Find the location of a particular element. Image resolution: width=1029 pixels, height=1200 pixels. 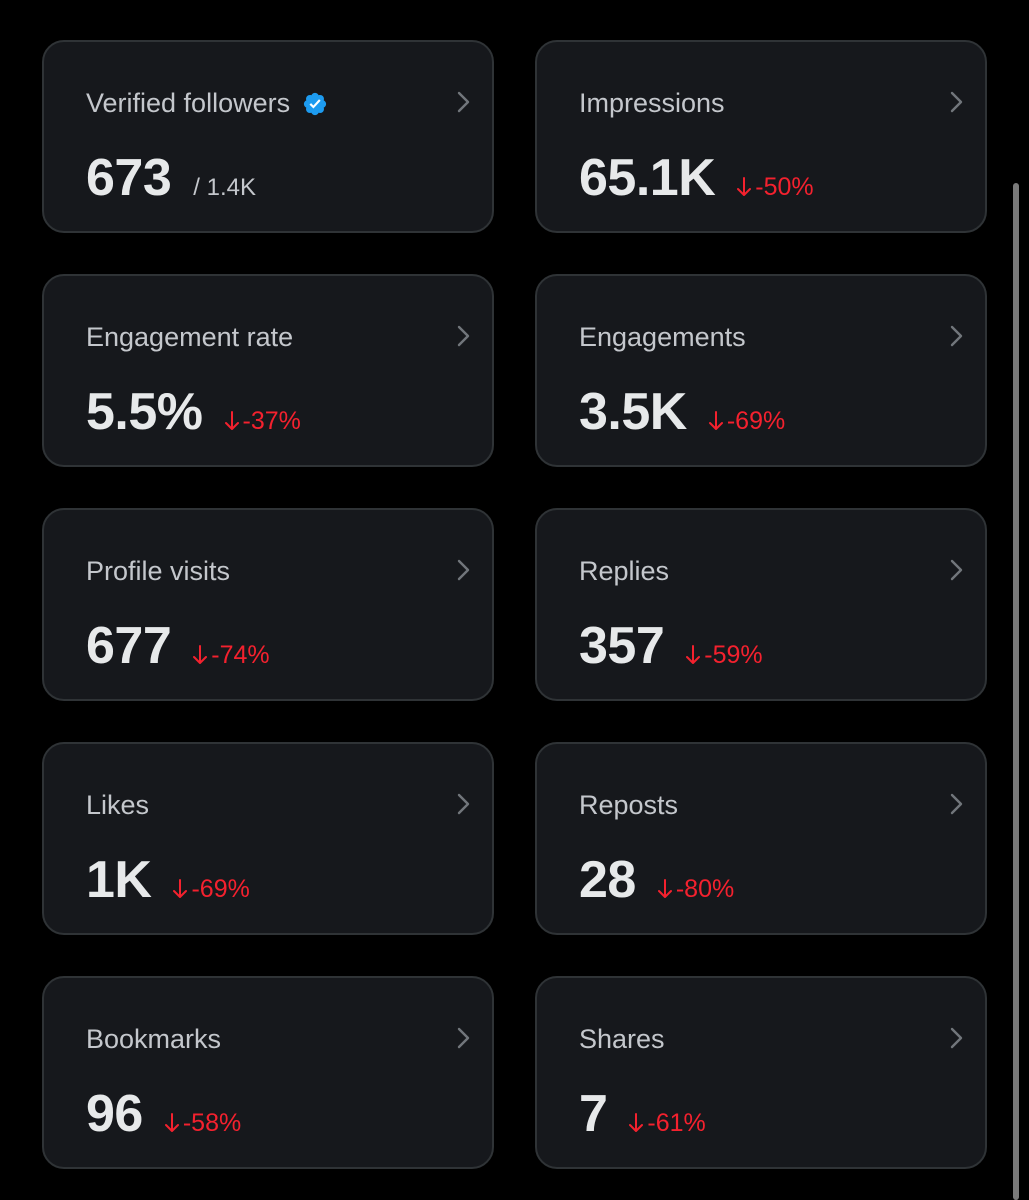

metric-delta-value: -59% is located at coordinates (733, 655).